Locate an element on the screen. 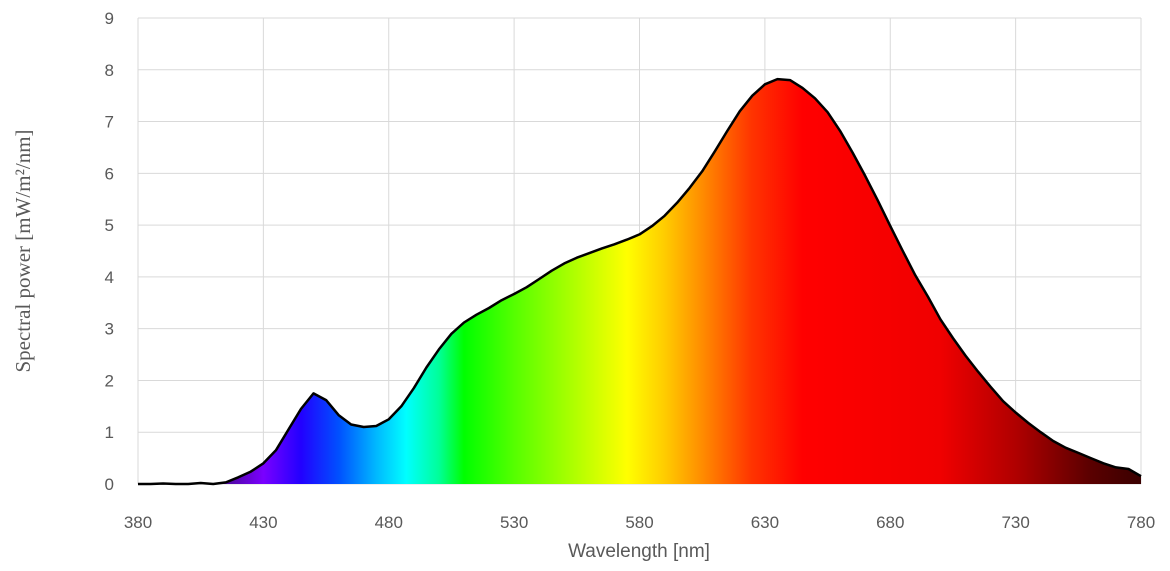 Image resolution: width=1170 pixels, height=571 pixels. y-axis-title: Spectral power [mW/m²/nm] is located at coordinates (23, 250).